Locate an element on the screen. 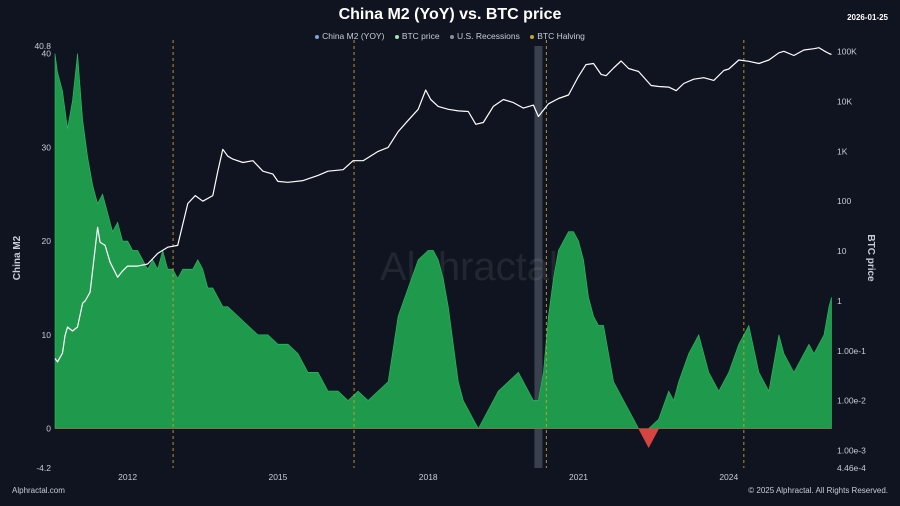 This screenshot has width=900, height=506. y-right-tick-label: 1.00e-1 is located at coordinates (851, 351).